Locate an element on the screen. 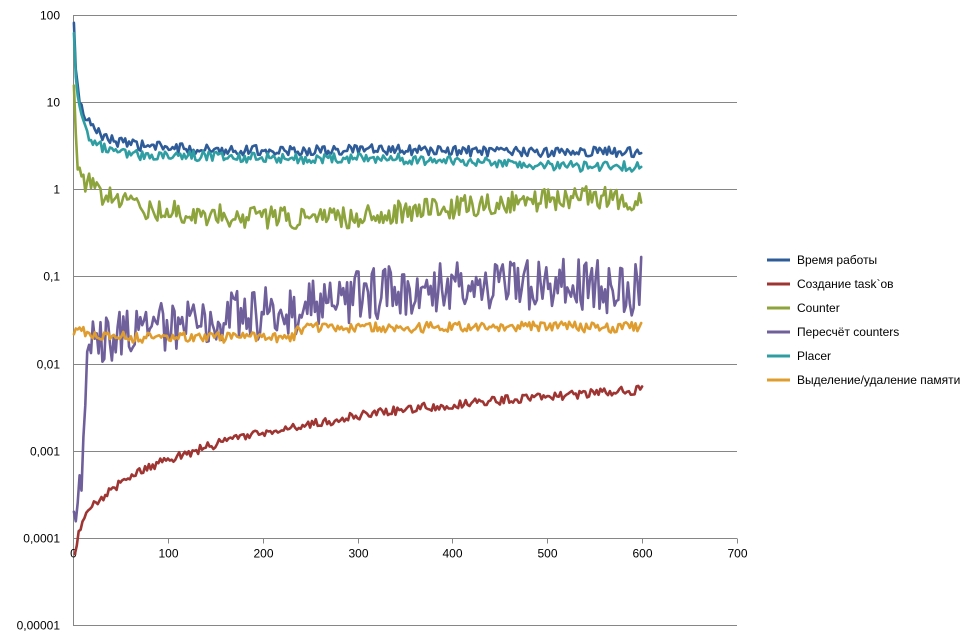 This screenshot has width=978, height=640. y-tick-label: 1 is located at coordinates (56, 190).